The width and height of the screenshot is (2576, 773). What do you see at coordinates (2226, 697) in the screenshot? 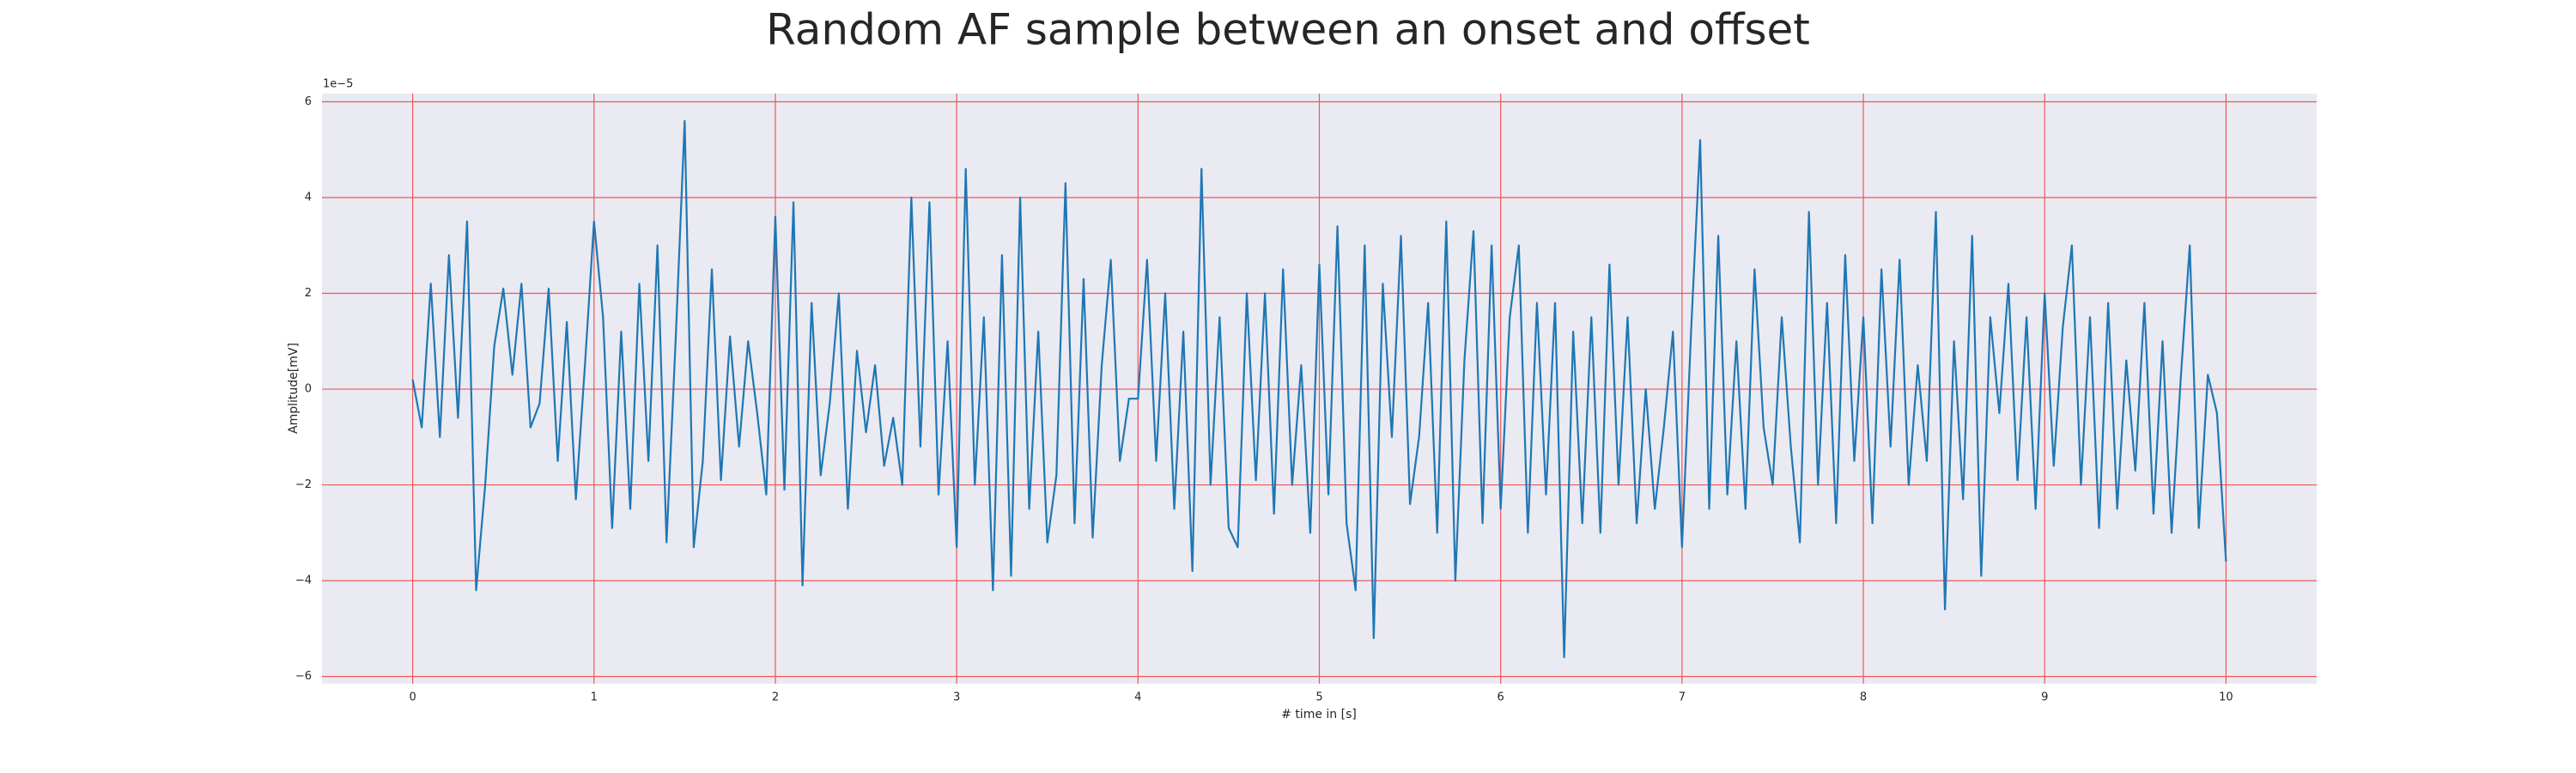
I see `x-tick-label: 10` at bounding box center [2226, 697].